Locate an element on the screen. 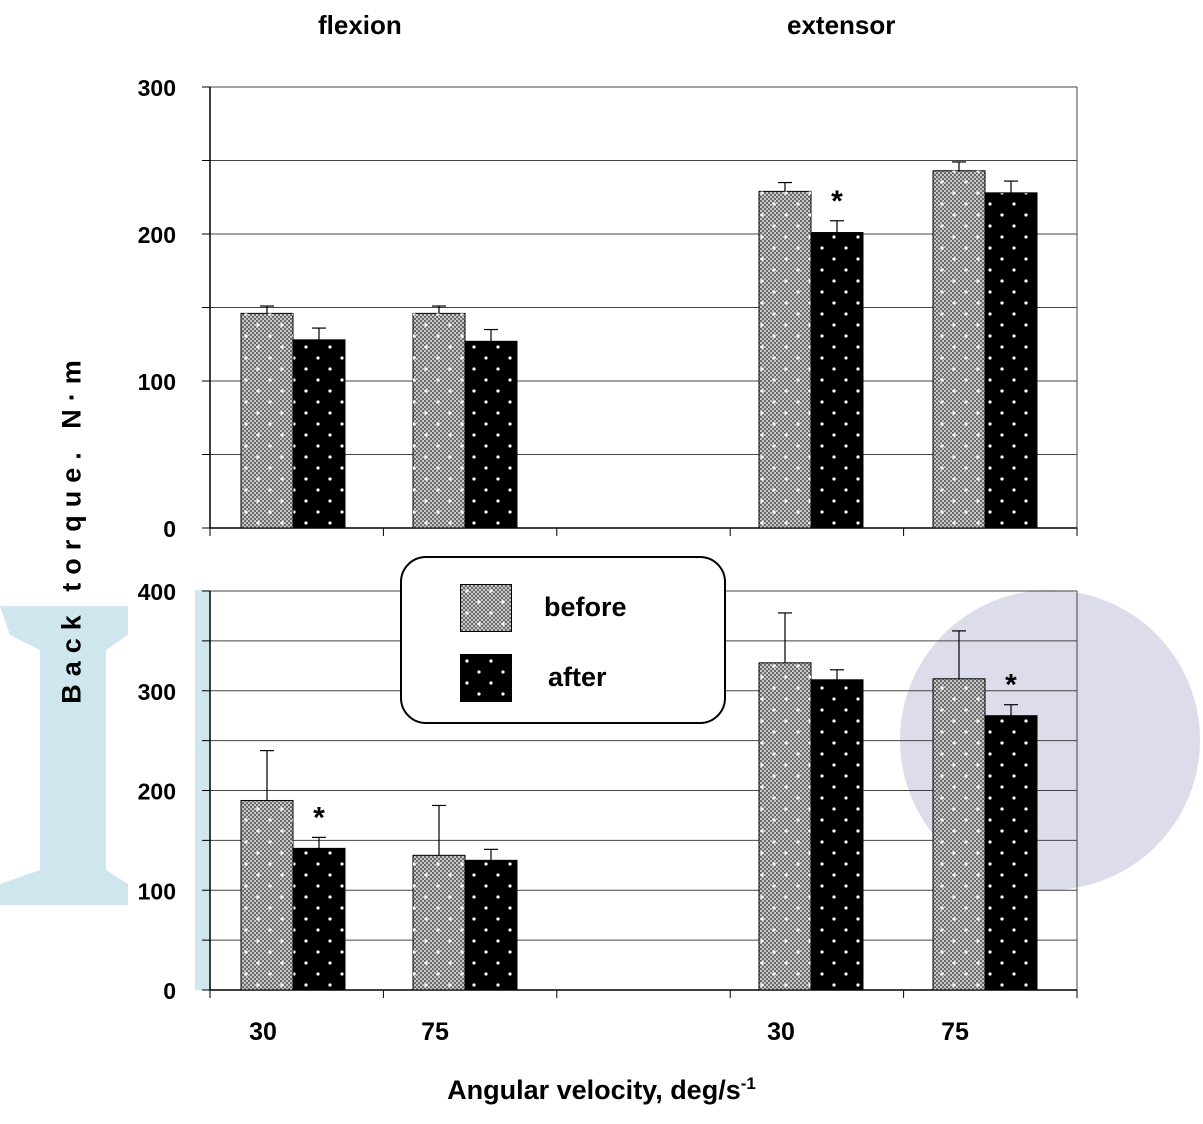  legend-item-before: before is located at coordinates (580, 609).